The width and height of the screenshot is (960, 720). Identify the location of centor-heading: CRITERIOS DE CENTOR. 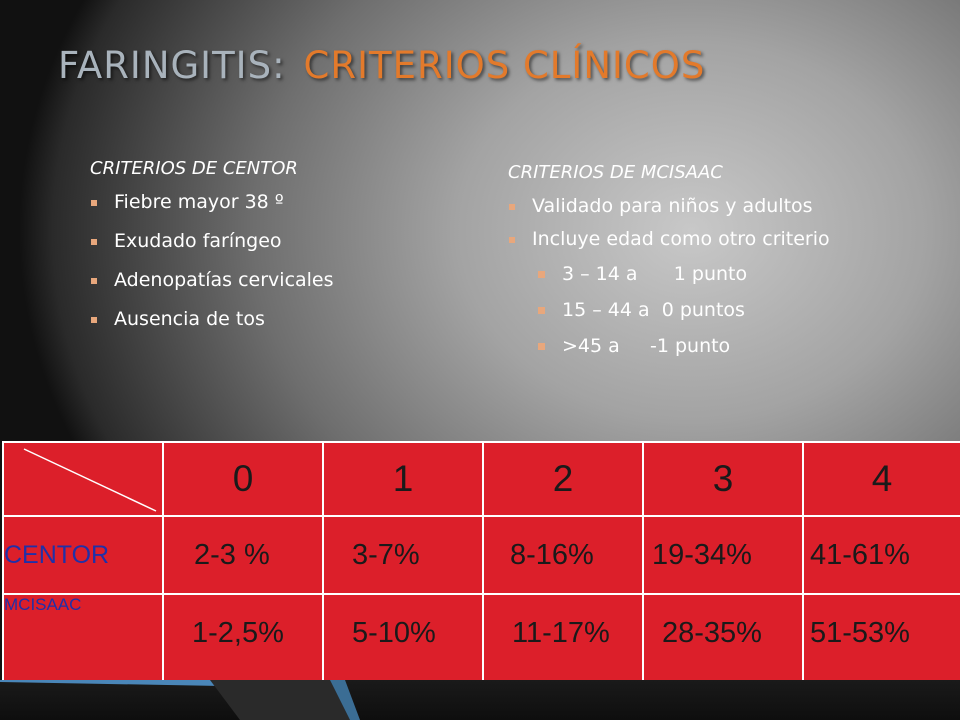
(194, 168).